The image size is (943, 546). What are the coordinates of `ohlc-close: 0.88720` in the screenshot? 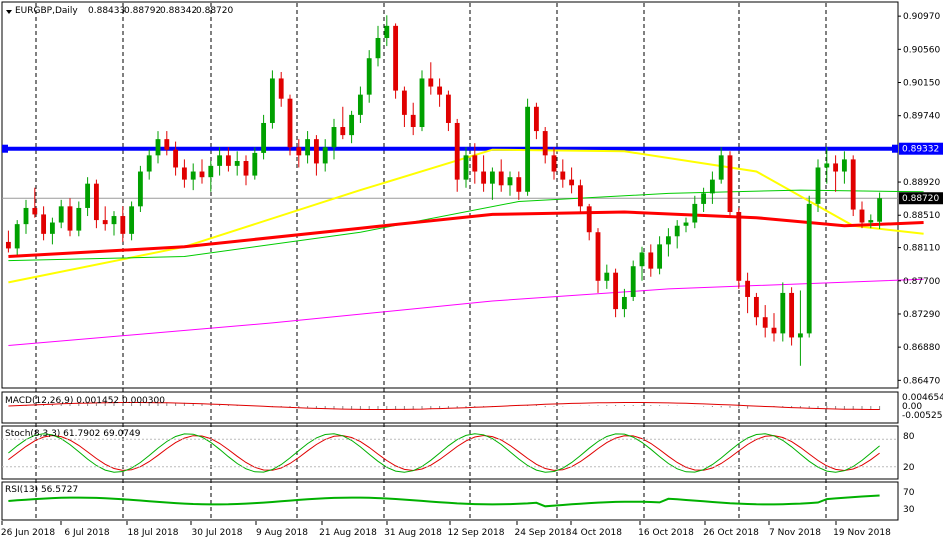 It's located at (214, 11).